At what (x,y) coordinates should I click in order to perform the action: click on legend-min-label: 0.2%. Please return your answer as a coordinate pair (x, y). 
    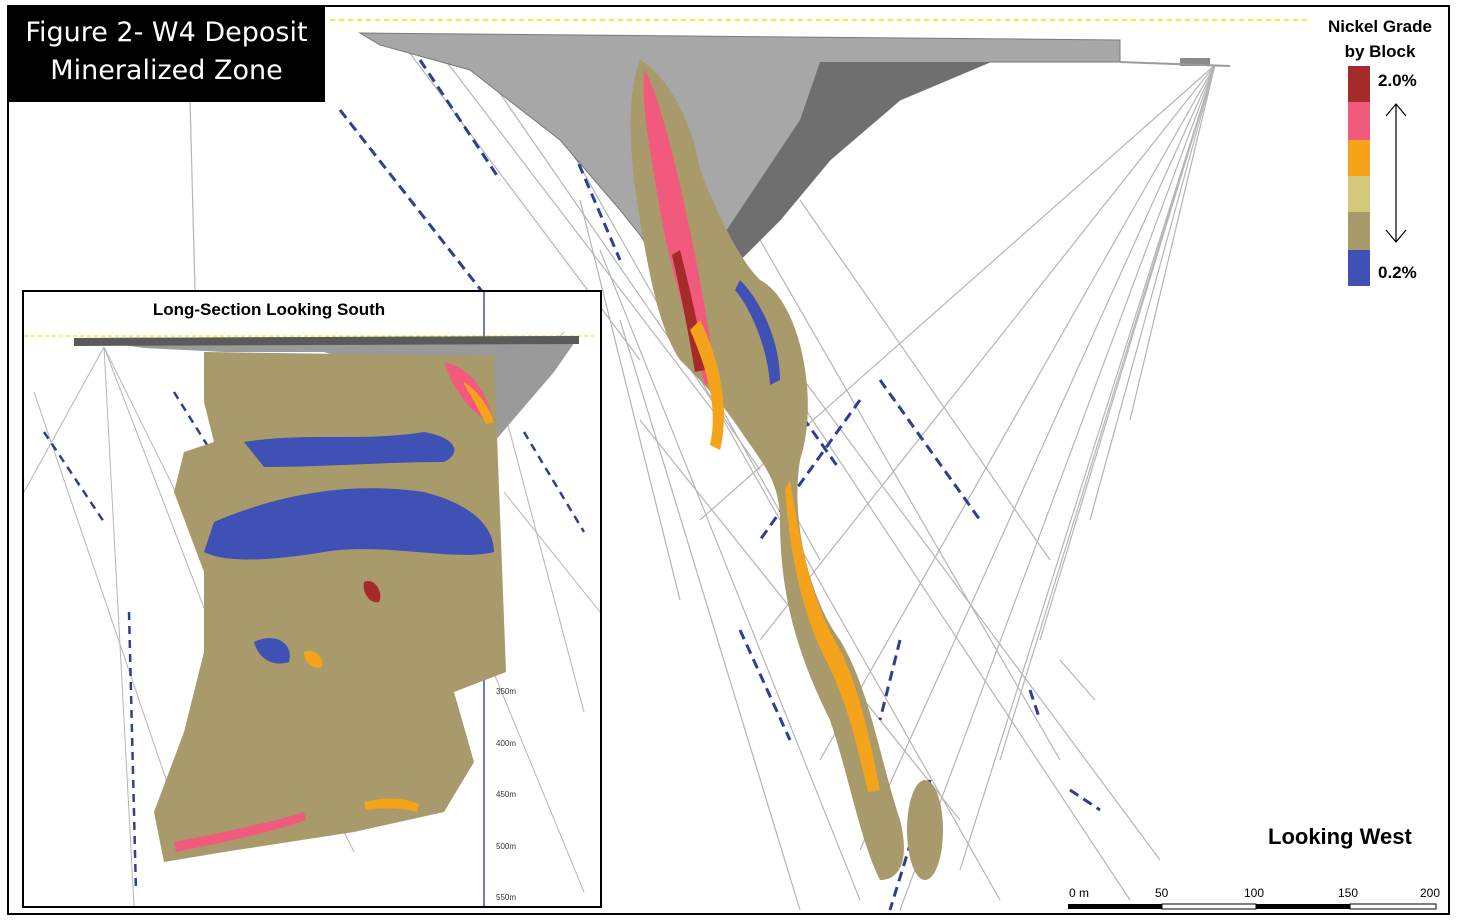
    Looking at the image, I should click on (1397, 272).